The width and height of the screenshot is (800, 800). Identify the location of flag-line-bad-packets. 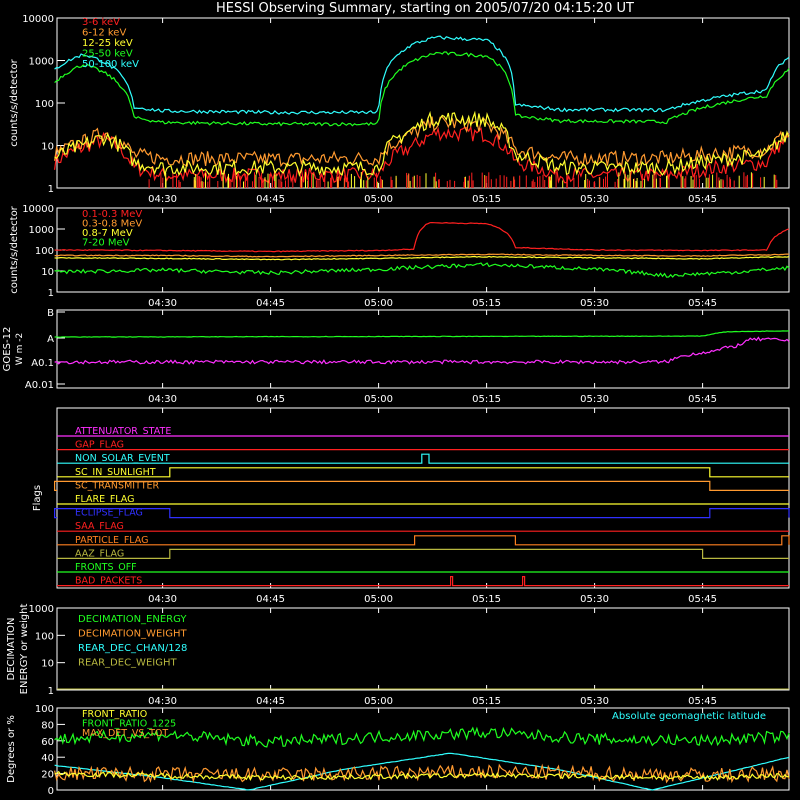
(423, 581).